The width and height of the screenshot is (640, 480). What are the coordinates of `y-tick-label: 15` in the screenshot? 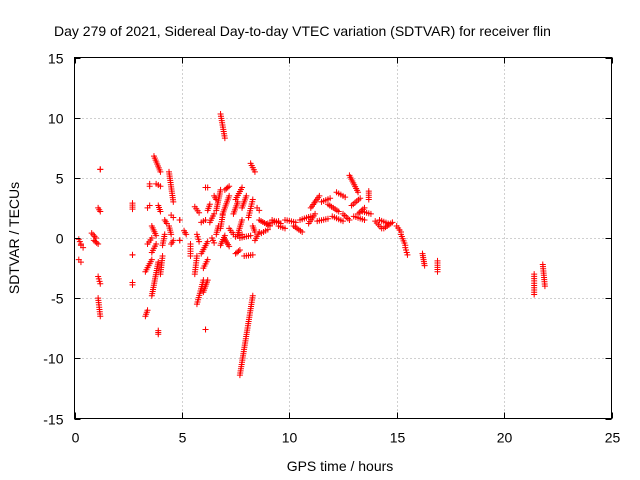 It's located at (56, 59).